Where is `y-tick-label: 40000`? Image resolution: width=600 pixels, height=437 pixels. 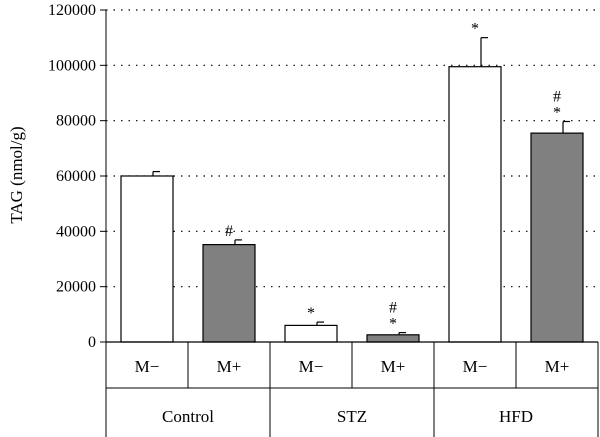
y-tick-label: 40000 is located at coordinates (76, 231).